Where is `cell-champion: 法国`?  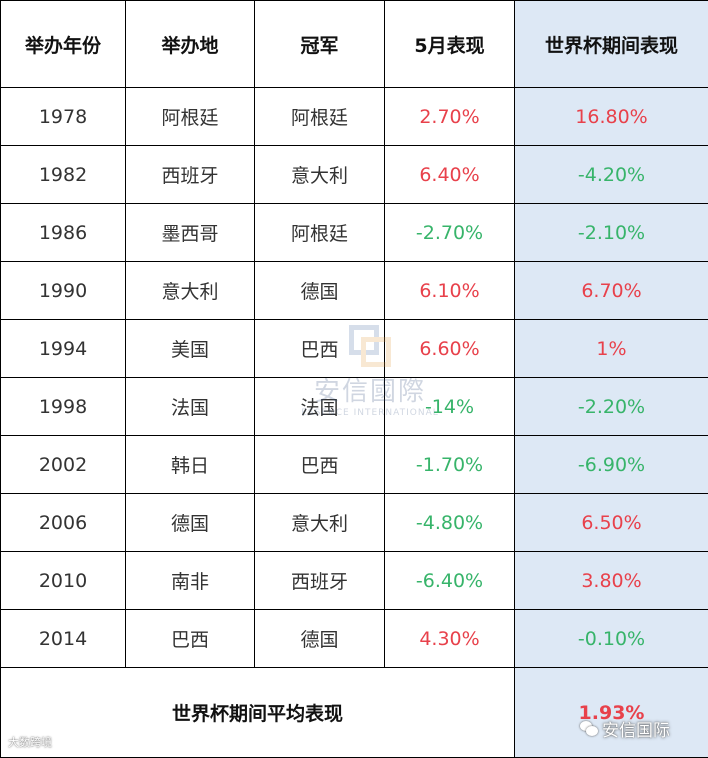
cell-champion: 法国 is located at coordinates (320, 407).